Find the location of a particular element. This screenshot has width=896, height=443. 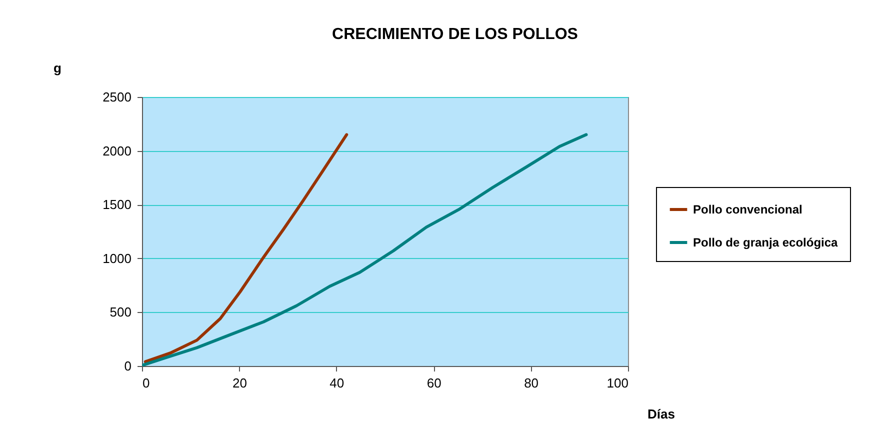

y-axis-title: g is located at coordinates (58, 68).